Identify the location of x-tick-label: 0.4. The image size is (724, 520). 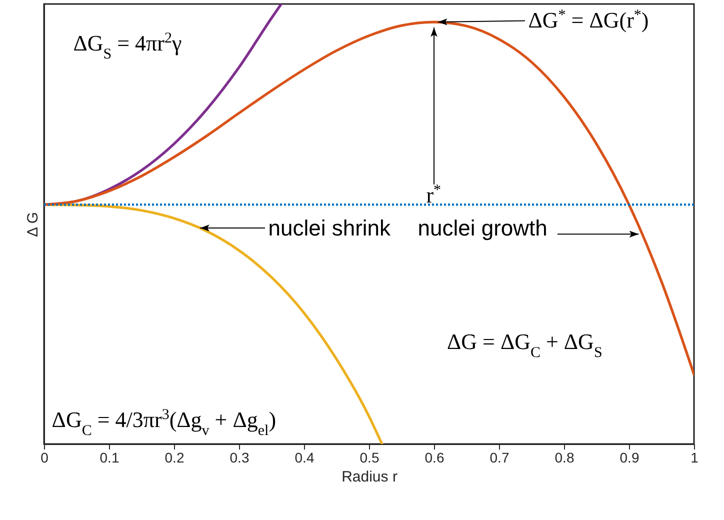
(304, 458).